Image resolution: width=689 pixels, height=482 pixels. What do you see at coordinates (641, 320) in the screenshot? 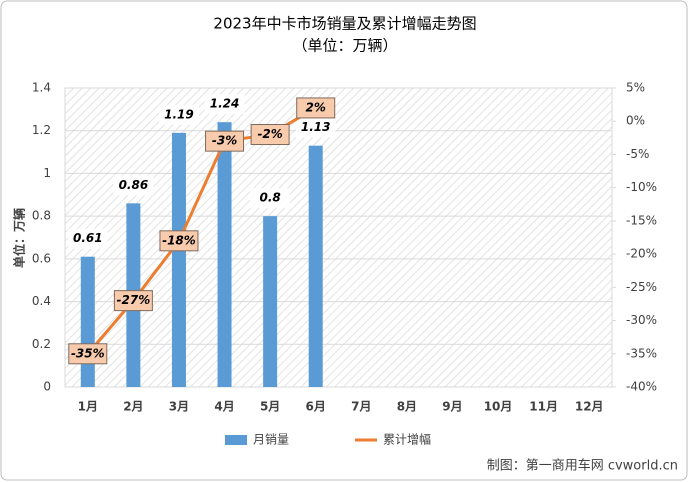
I see `y2-tick-label: -30%` at bounding box center [641, 320].